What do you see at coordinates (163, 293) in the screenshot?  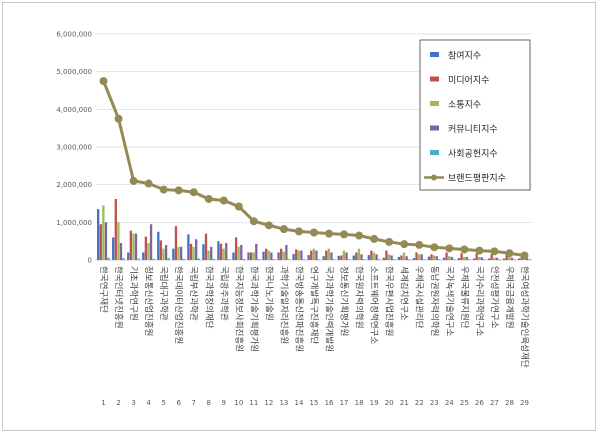 I see `x-category-label: 국립대구과학관` at bounding box center [163, 293].